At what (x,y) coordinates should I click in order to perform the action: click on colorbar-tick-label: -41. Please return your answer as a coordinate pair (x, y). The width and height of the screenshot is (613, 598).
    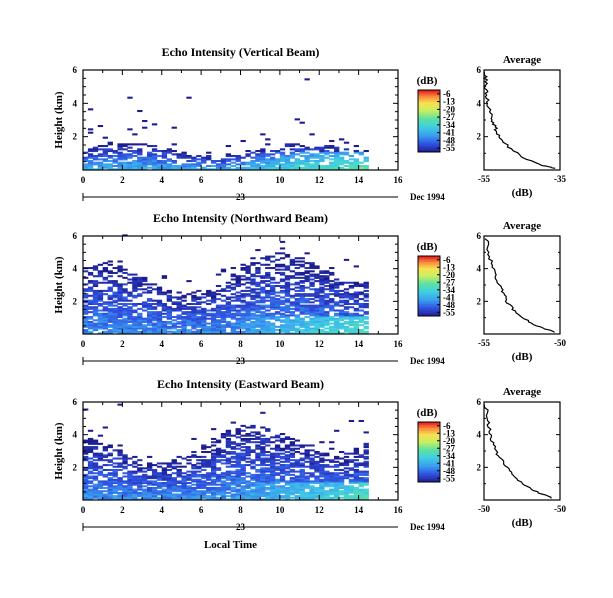
    Looking at the image, I should click on (449, 463).